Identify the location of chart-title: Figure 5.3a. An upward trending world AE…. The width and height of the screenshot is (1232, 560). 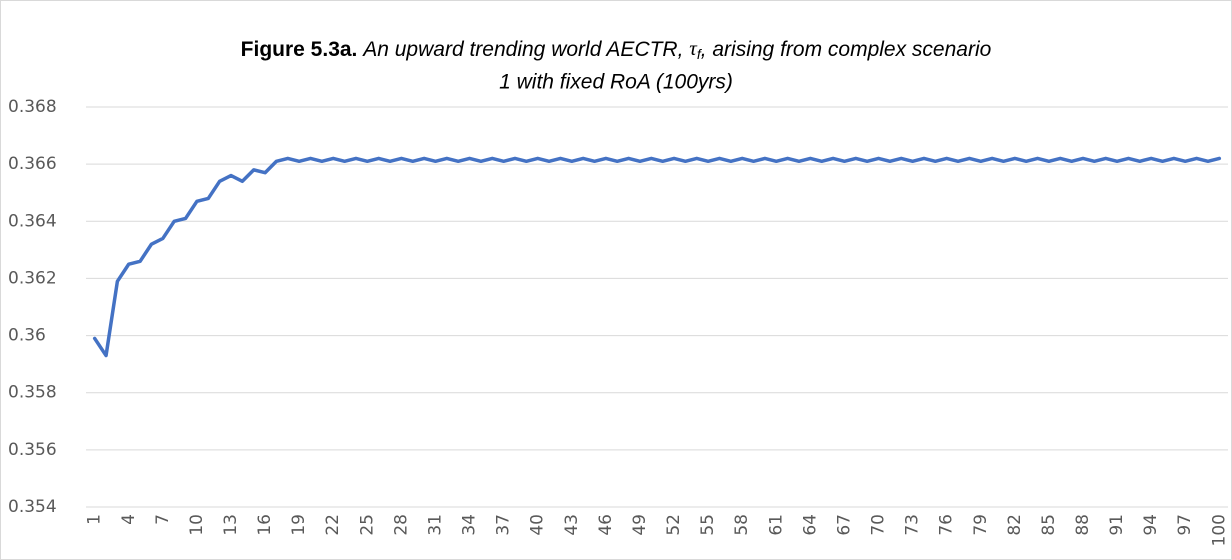
(616, 49).